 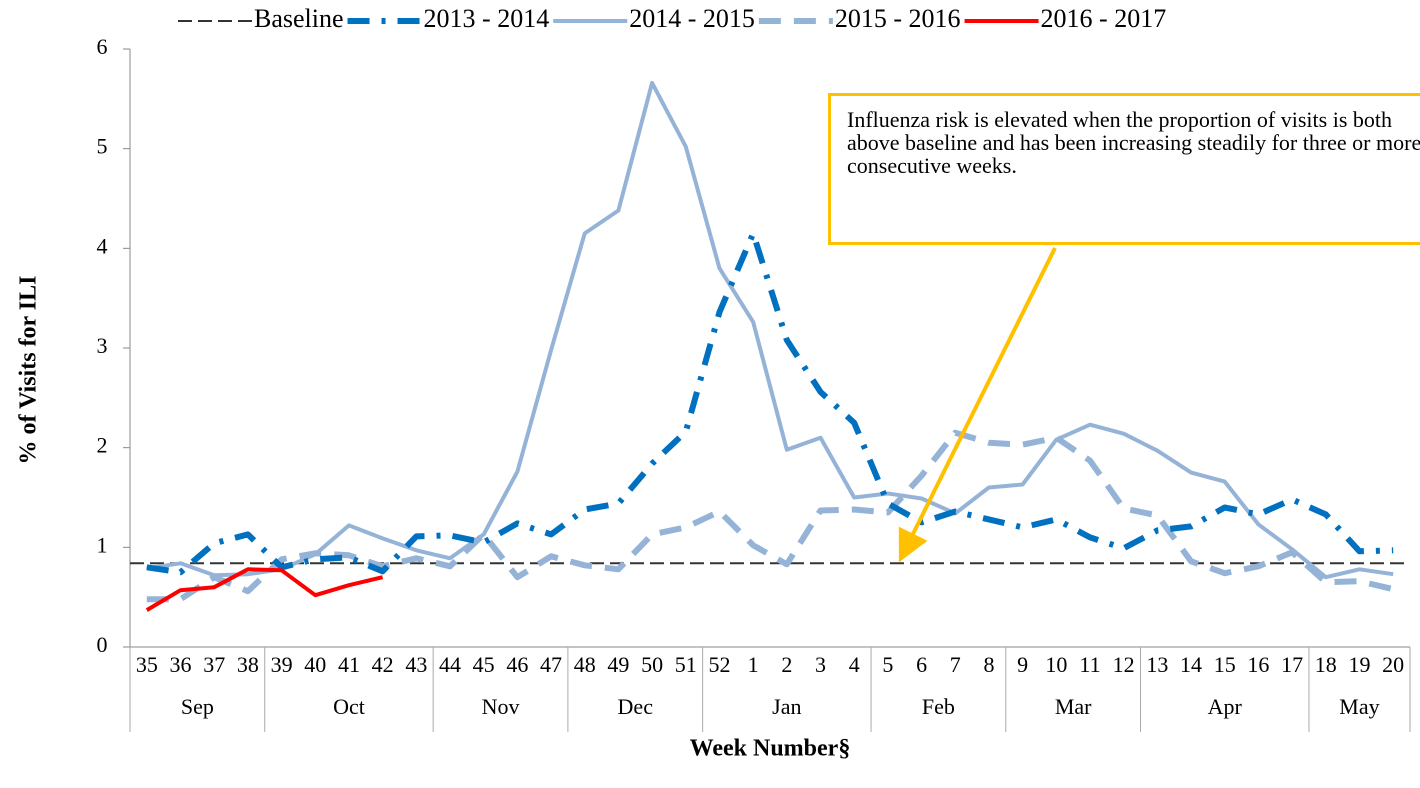 I want to click on x-tick-label: 9, so click(x=1022, y=664).